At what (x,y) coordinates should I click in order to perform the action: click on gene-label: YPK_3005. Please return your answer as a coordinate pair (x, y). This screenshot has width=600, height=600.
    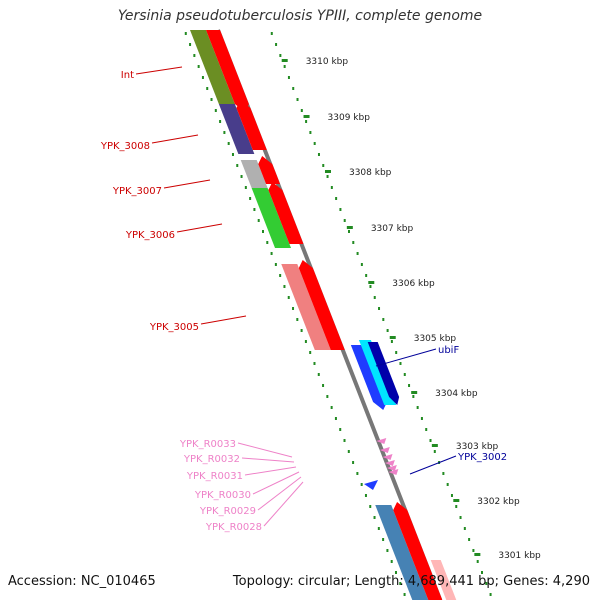
    Looking at the image, I should click on (174, 327).